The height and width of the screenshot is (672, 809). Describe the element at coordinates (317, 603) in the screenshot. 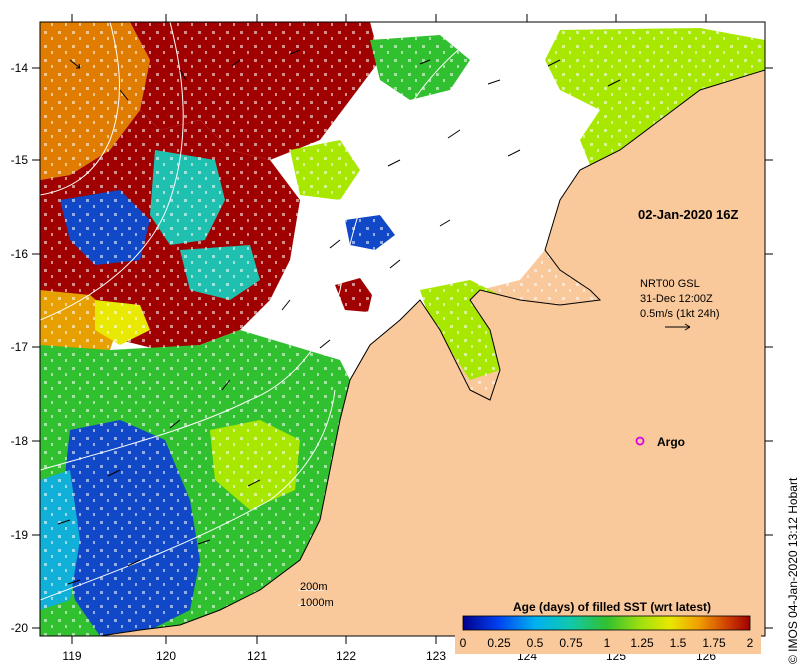

I see `contour-legend-1000m: 1000m` at that location.